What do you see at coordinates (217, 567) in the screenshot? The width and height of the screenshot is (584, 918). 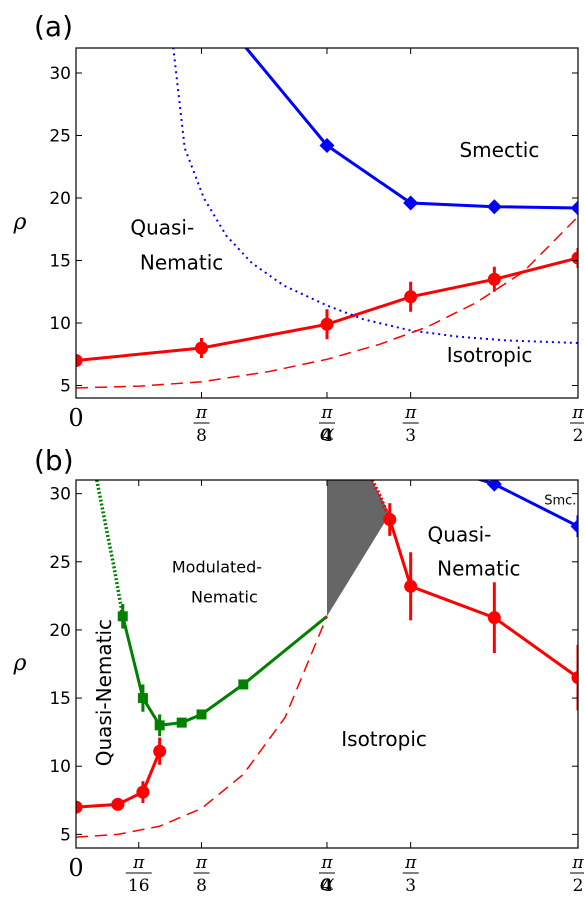 I see `region-label: Modulated-` at bounding box center [217, 567].